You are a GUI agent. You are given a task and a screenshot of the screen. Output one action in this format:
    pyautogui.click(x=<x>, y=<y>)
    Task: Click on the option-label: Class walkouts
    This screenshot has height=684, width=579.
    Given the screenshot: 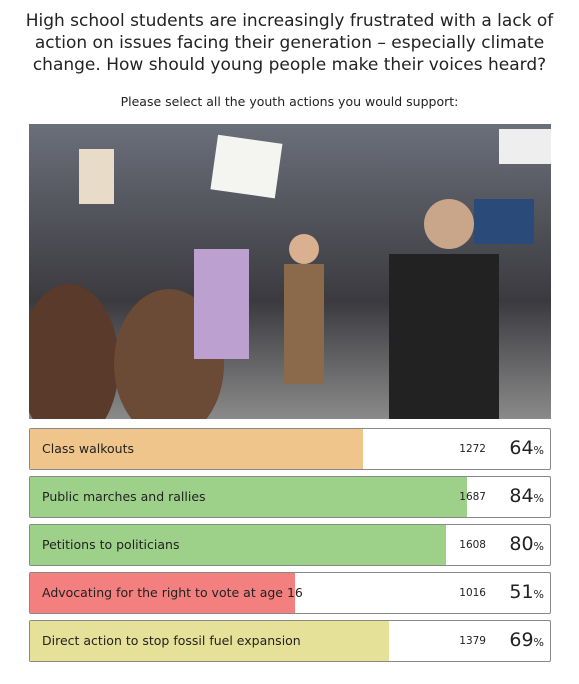 What is the action you would take?
    pyautogui.click(x=88, y=448)
    